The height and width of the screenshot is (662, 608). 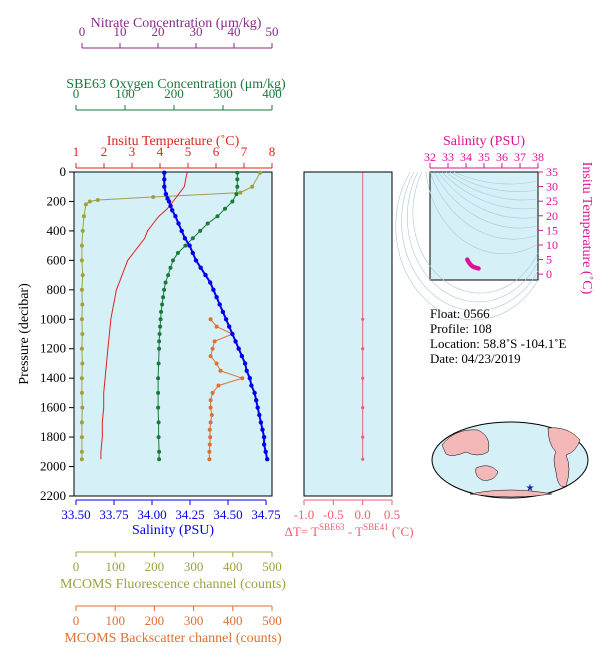 I want to click on delta-t-tick-label: 0.0, so click(x=363, y=514).